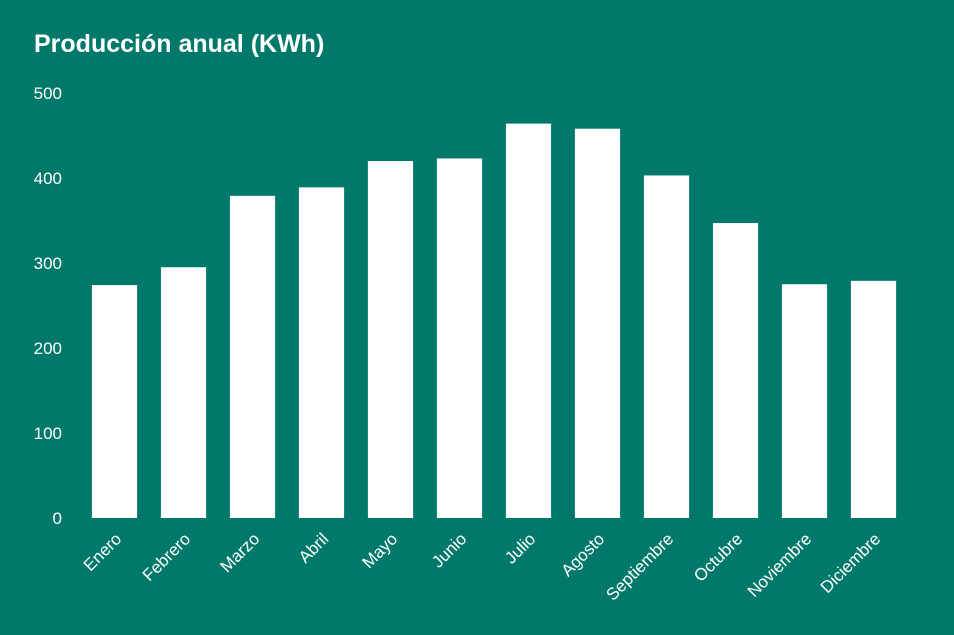 This screenshot has height=635, width=954. I want to click on bar-agosto, so click(597, 323).